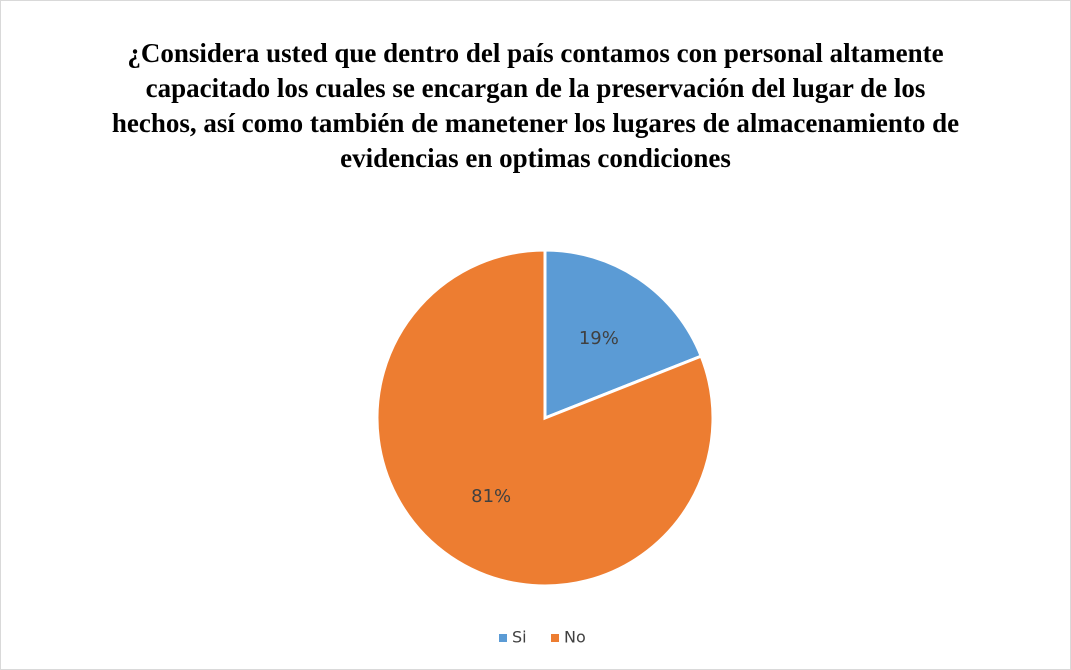 The image size is (1071, 670). I want to click on data-label: 19%, so click(599, 338).